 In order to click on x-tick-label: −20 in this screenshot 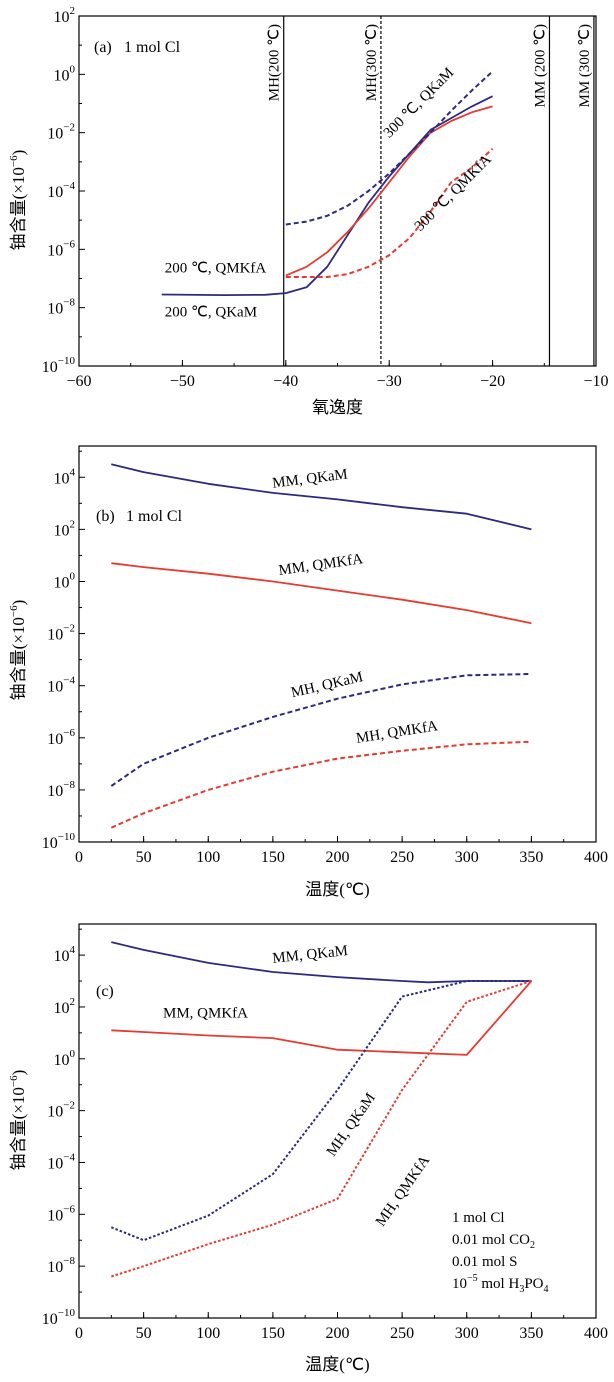, I will do `click(492, 381)`.